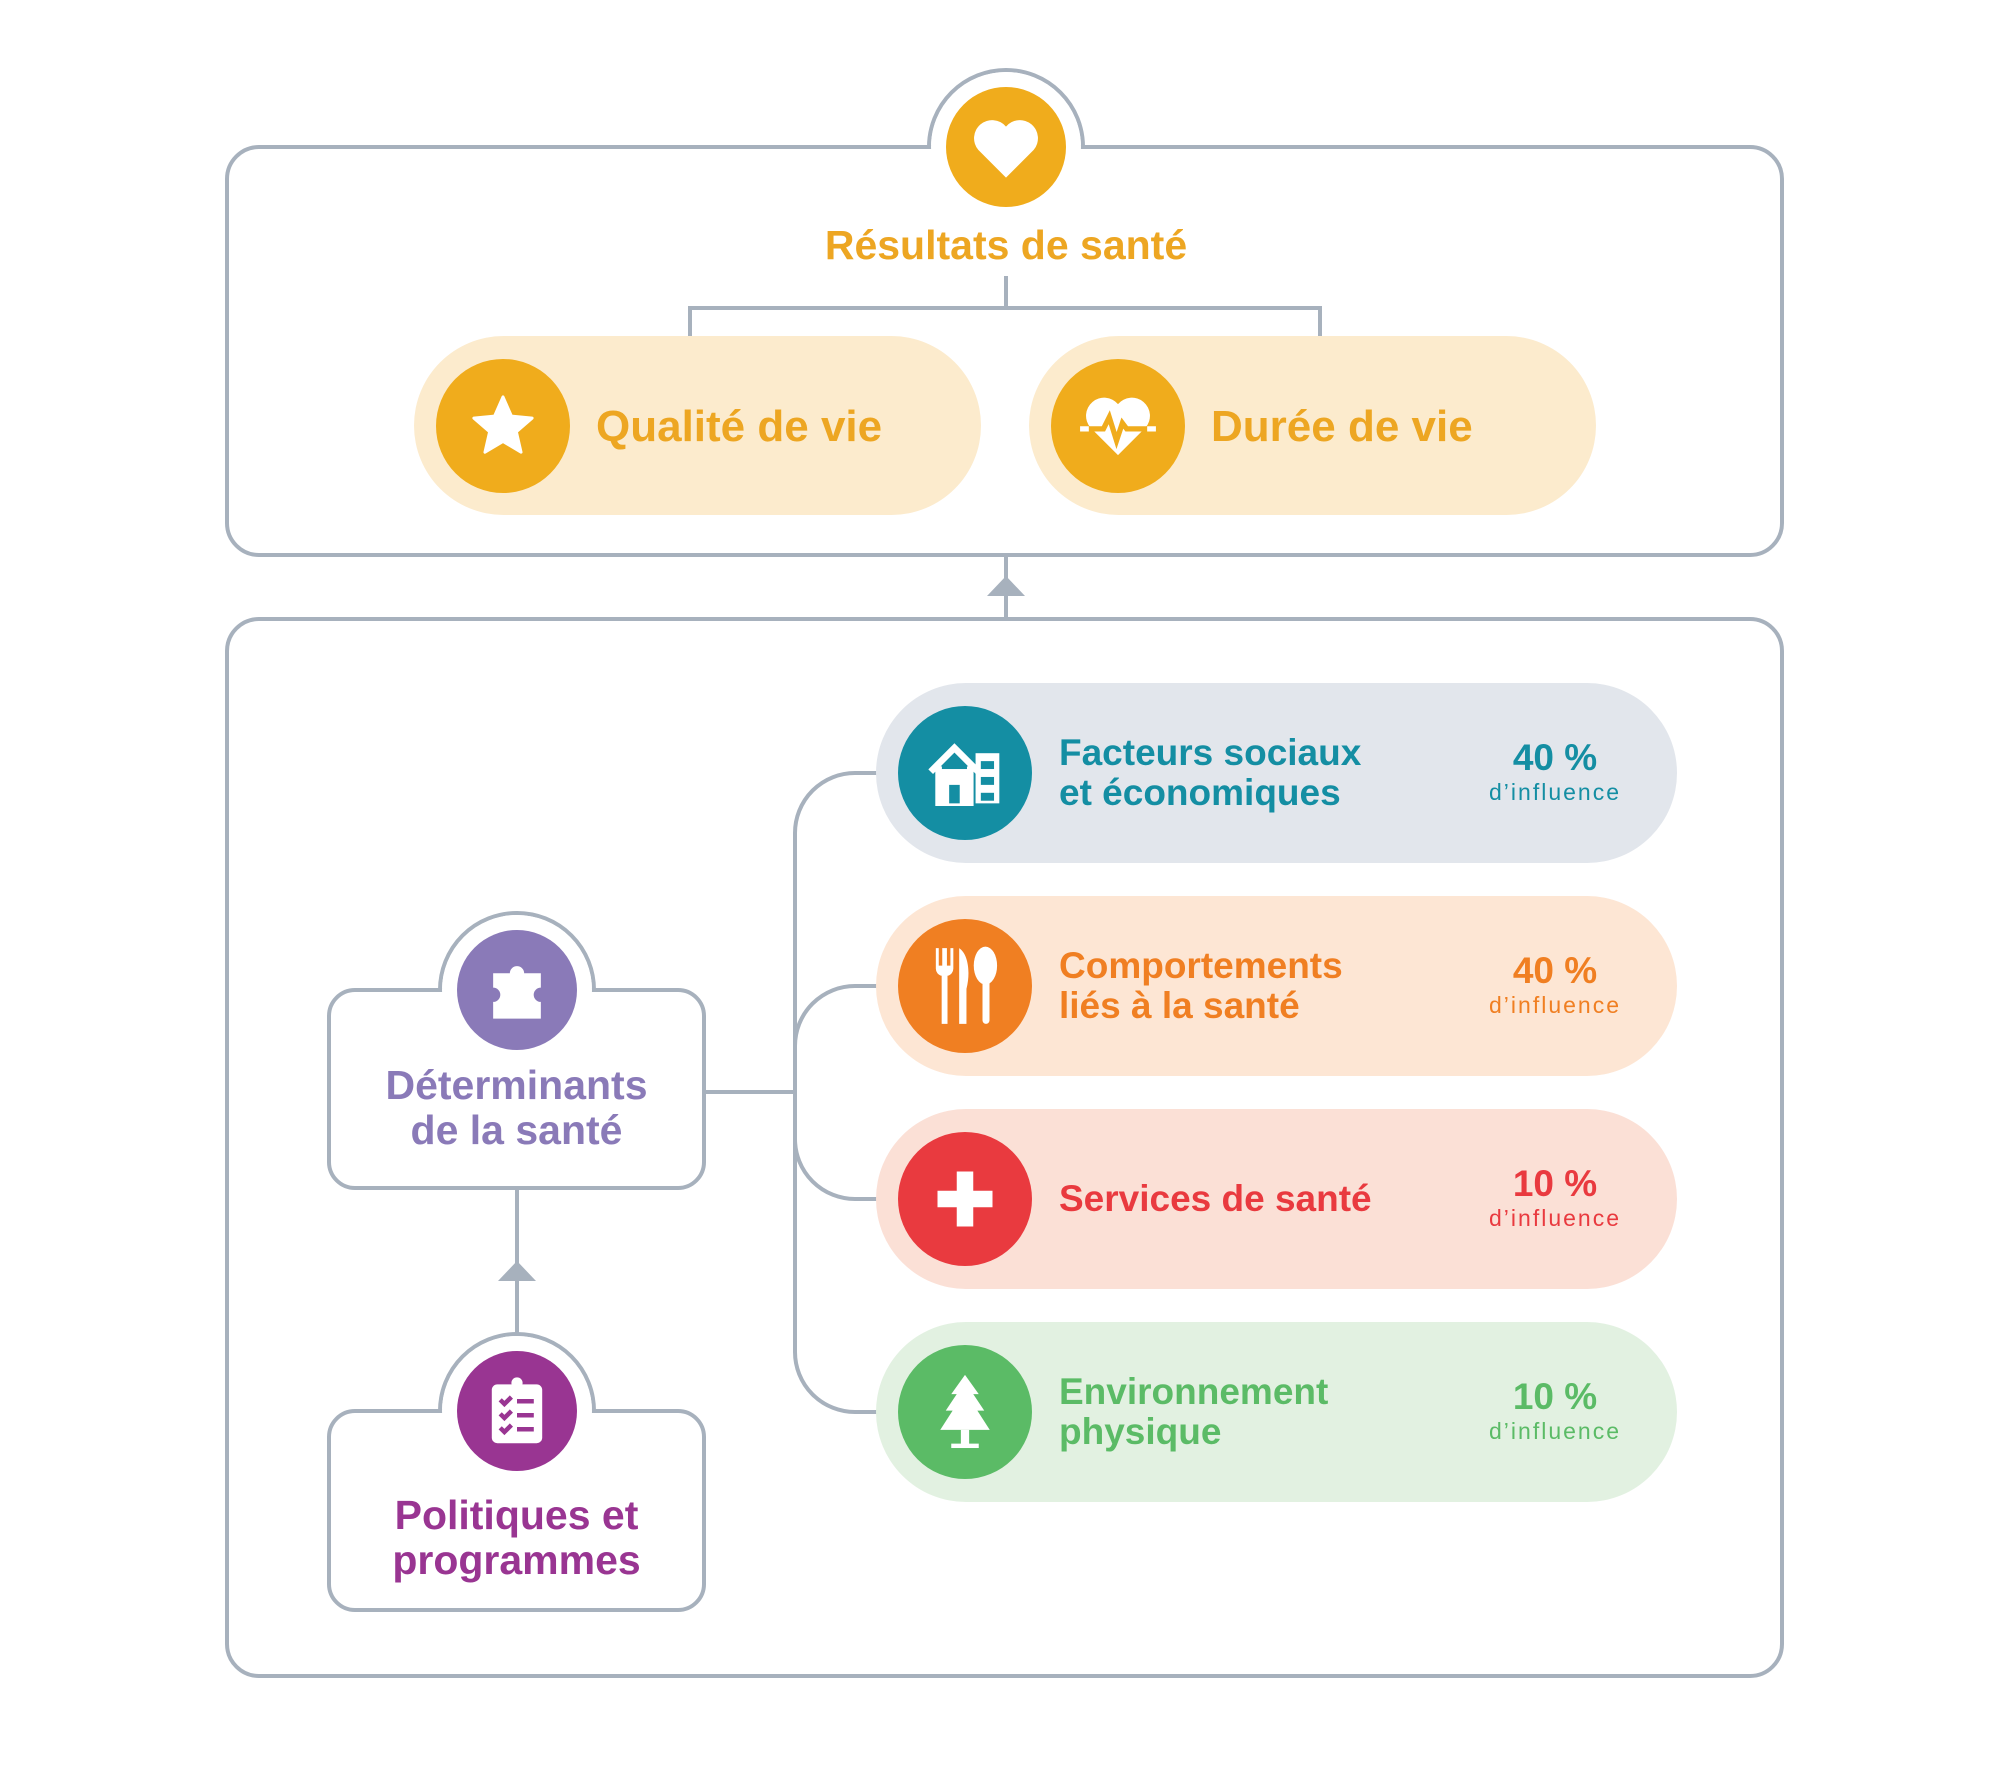 The width and height of the screenshot is (2000, 1771). Describe the element at coordinates (516, 1130) in the screenshot. I see `determinants-title-line: de la santé` at that location.